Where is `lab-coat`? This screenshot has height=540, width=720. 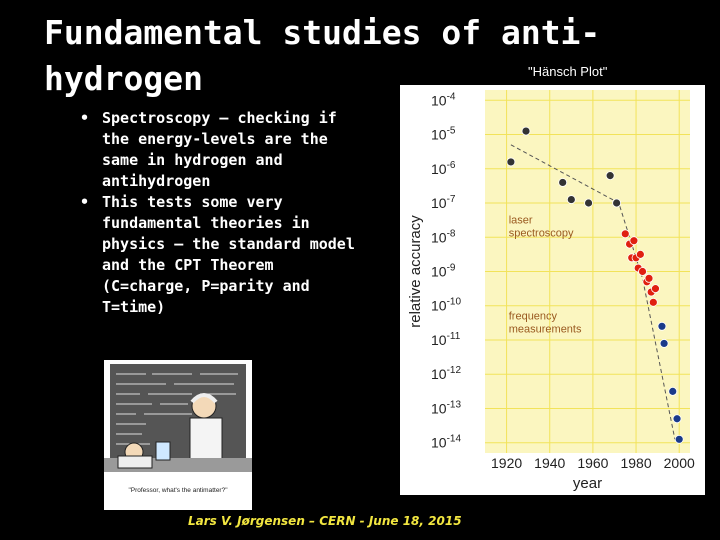
lab-coat is located at coordinates (206, 440).